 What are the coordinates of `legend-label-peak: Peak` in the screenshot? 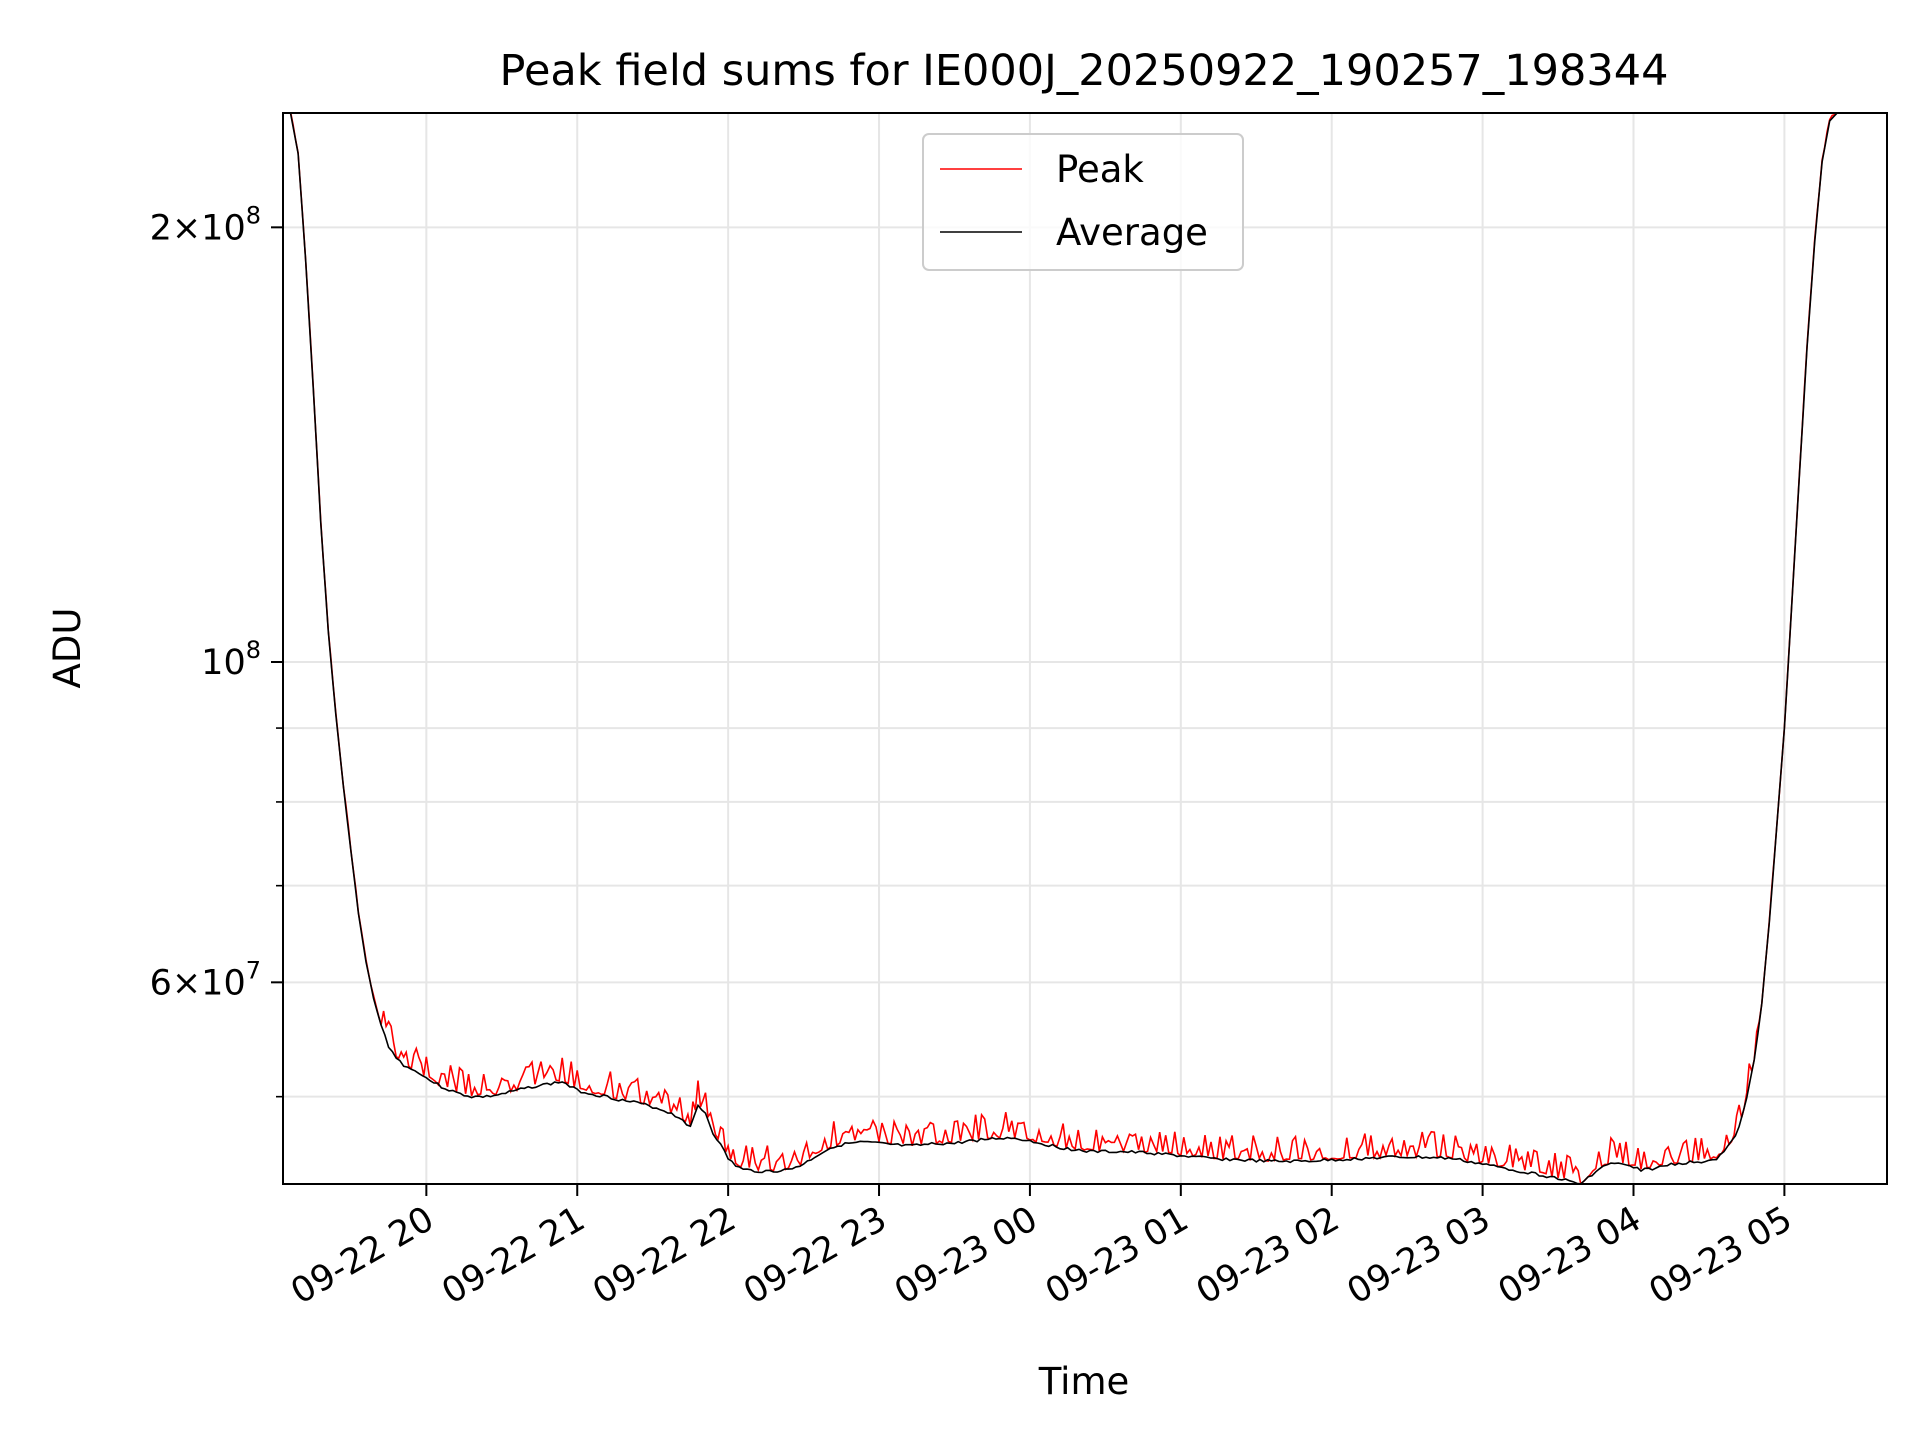 It's located at (1100, 169).